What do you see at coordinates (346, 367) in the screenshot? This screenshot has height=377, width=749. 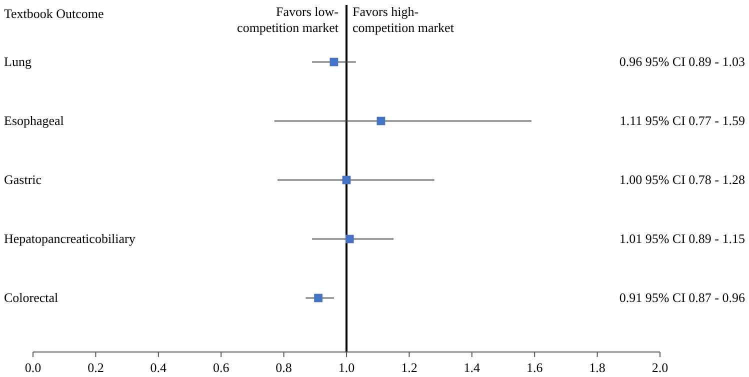 I see `x-tick-label: 1.0` at bounding box center [346, 367].